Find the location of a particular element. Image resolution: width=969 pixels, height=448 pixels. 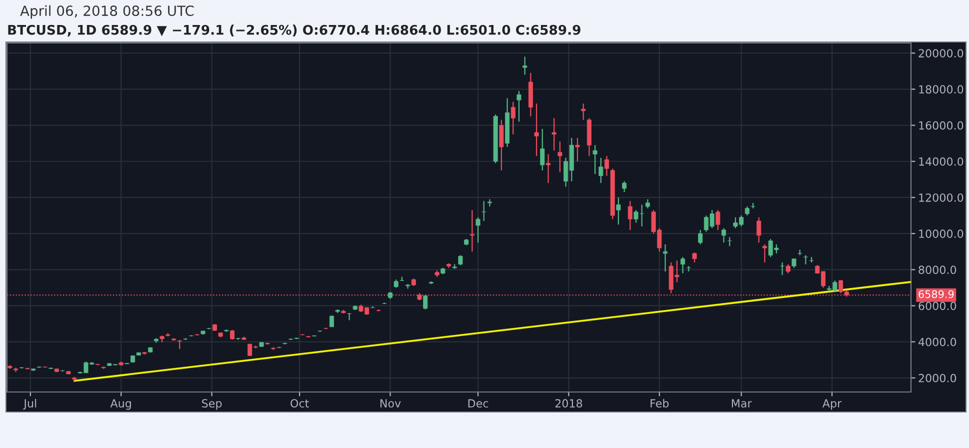

ref-line-label: 6589.9 is located at coordinates (936, 294).